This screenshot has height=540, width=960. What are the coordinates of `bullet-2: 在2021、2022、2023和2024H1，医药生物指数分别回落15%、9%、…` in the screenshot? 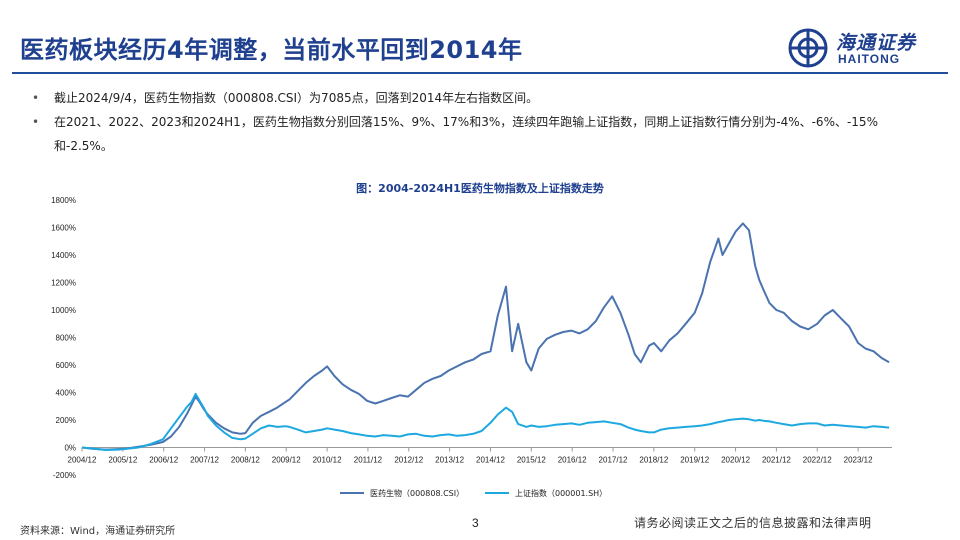 It's located at (476, 134).